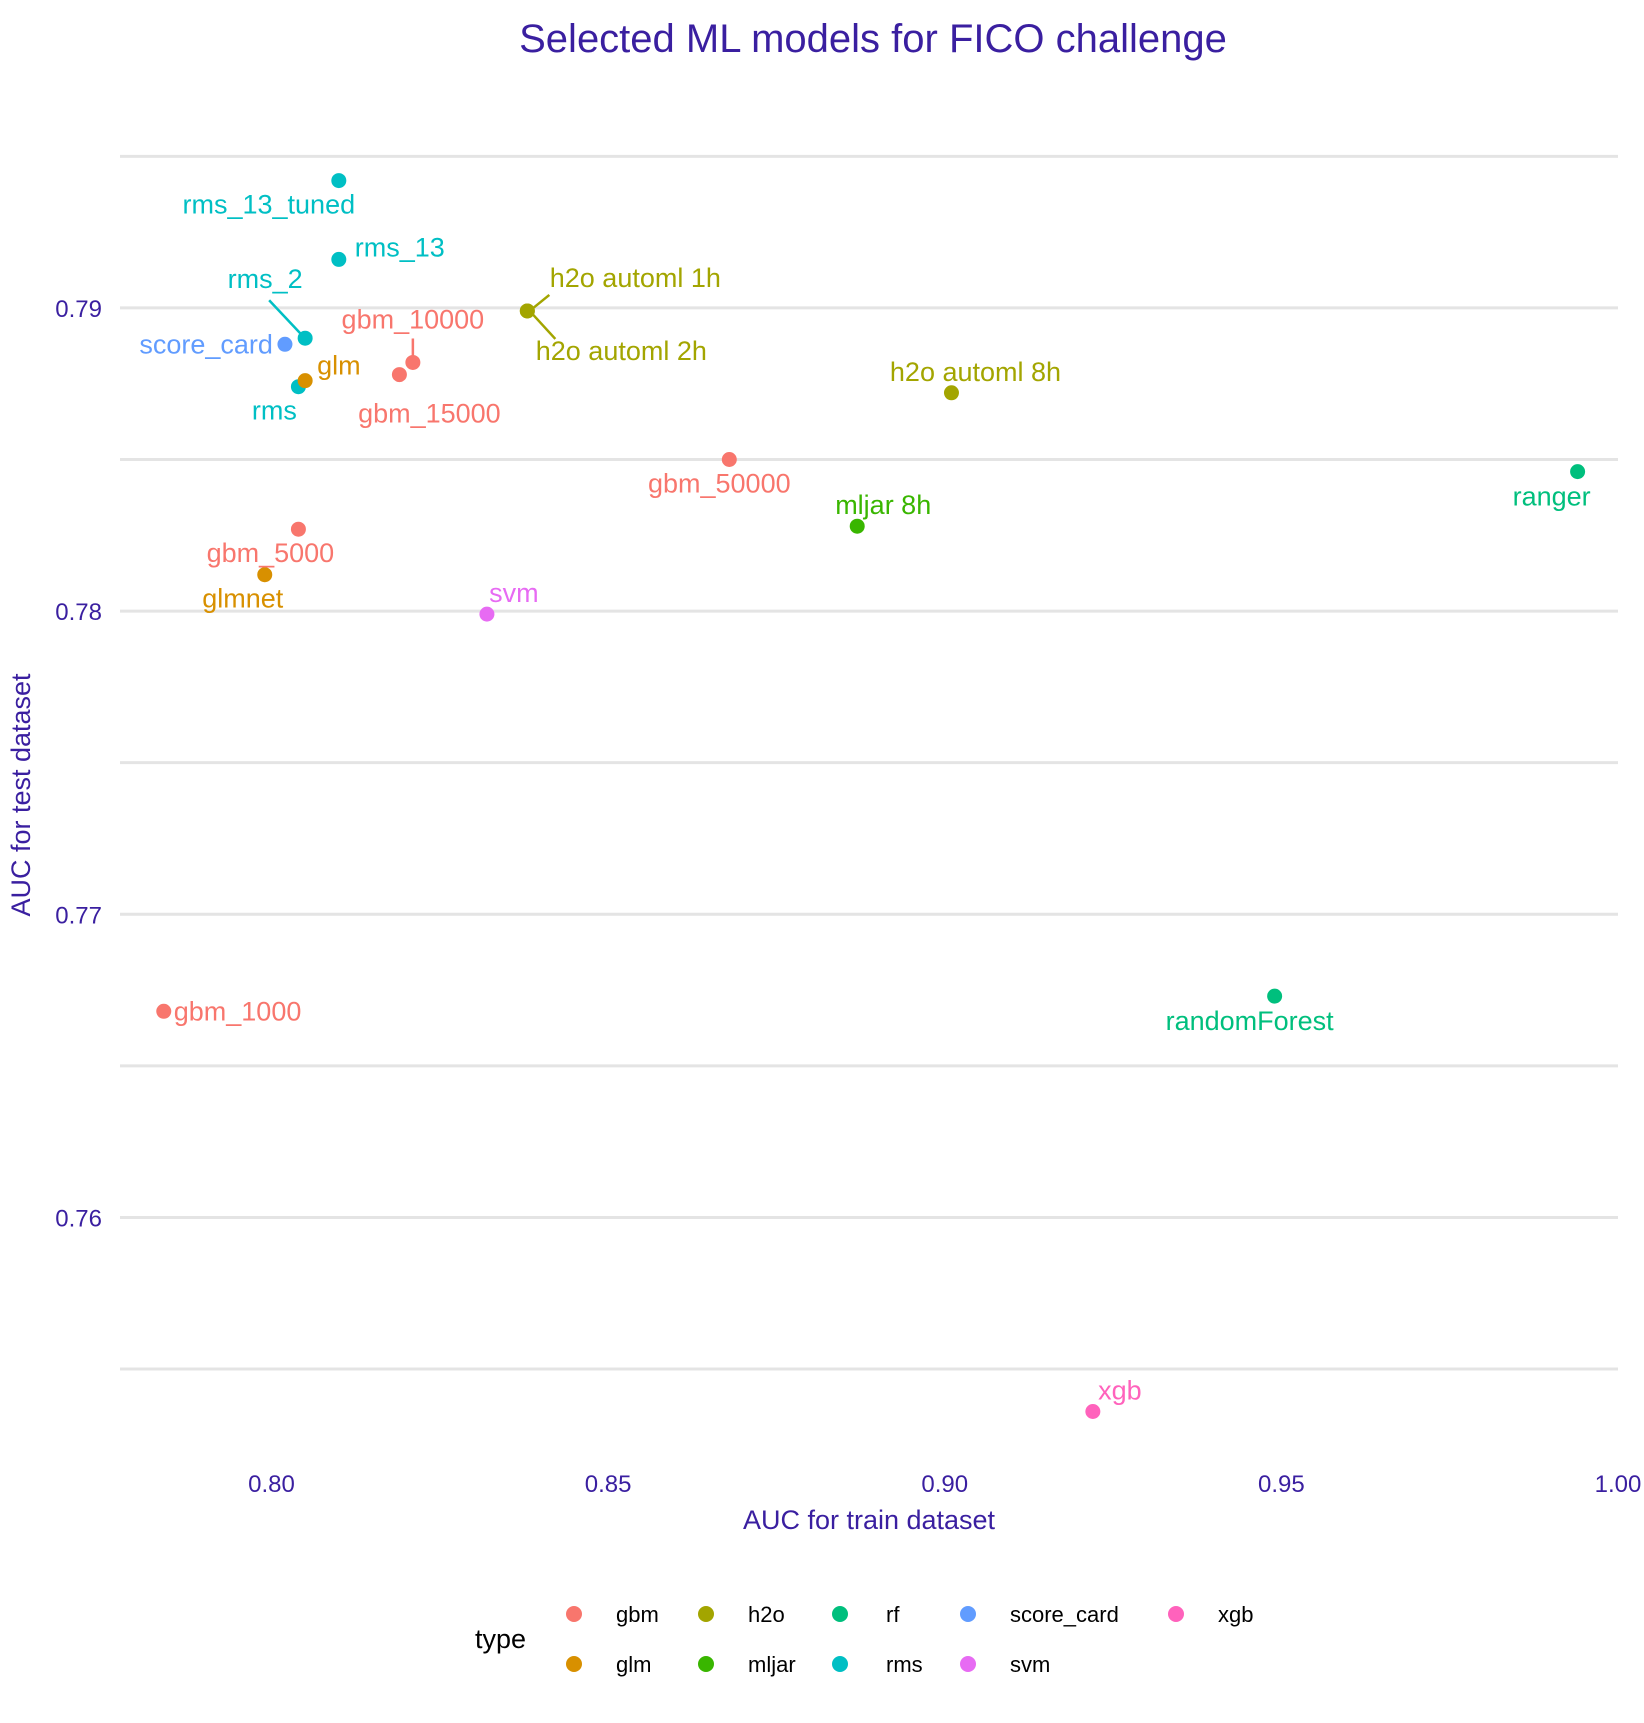  Describe the element at coordinates (500, 1639) in the screenshot. I see `legend-title: type` at that location.